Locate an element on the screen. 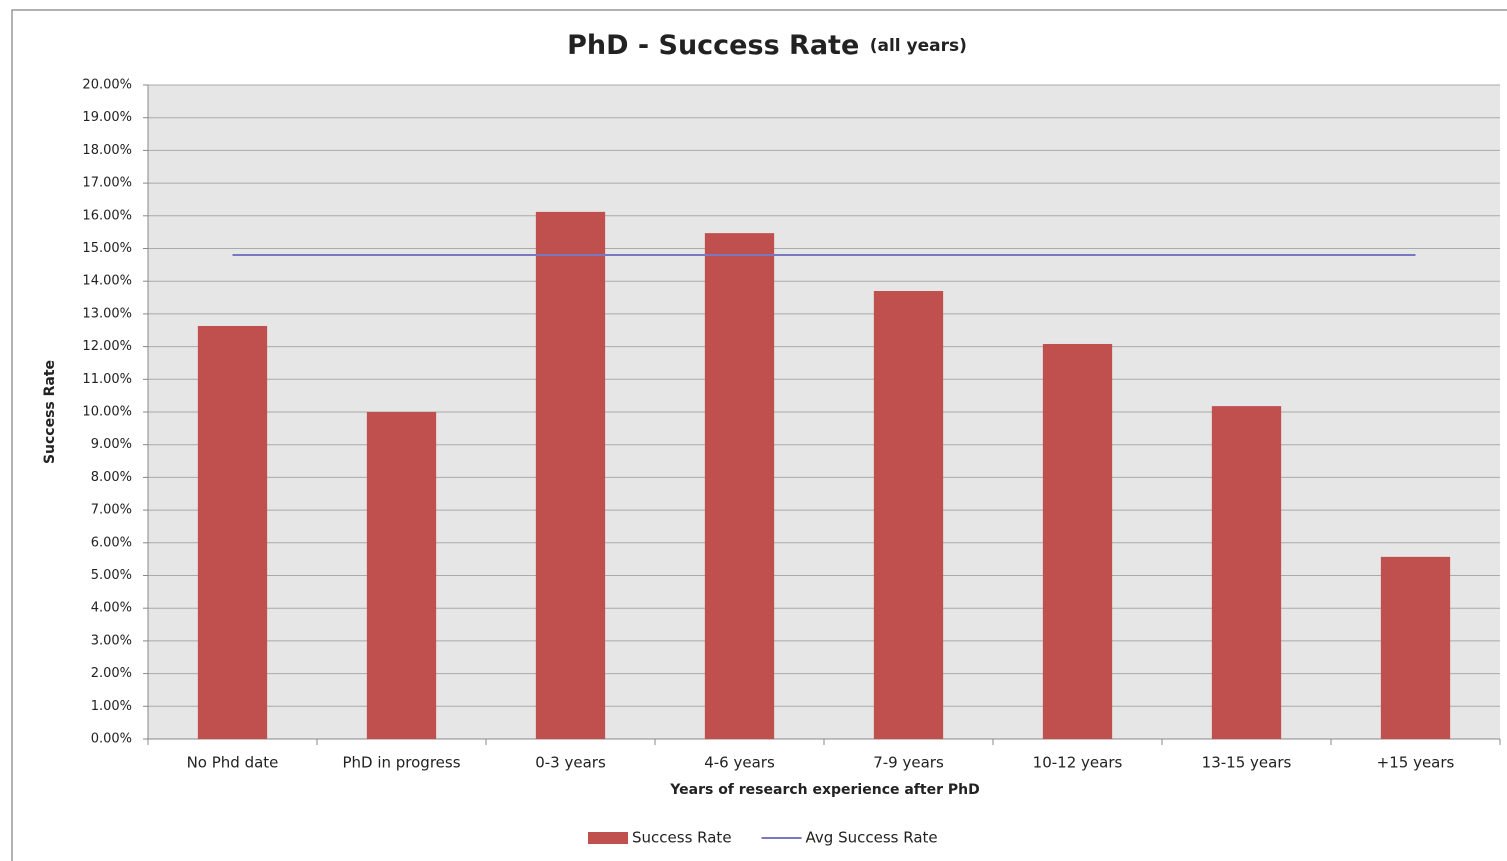 This screenshot has width=1507, height=861. y-tick-label: 10.00% is located at coordinates (107, 412).